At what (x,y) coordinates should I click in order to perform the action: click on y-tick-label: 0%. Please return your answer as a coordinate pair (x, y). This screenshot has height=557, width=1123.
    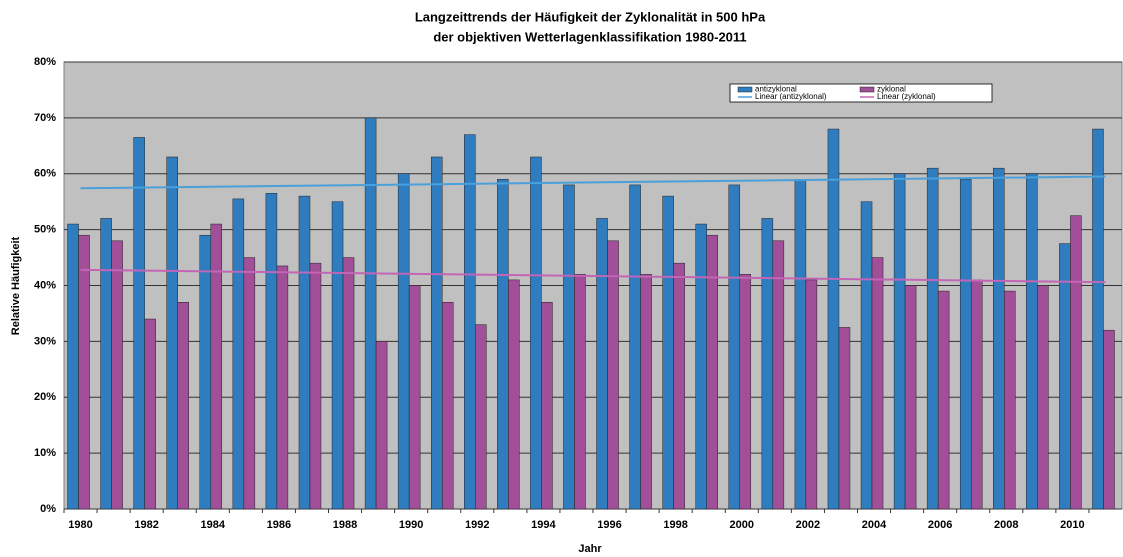
    Looking at the image, I should click on (48, 509).